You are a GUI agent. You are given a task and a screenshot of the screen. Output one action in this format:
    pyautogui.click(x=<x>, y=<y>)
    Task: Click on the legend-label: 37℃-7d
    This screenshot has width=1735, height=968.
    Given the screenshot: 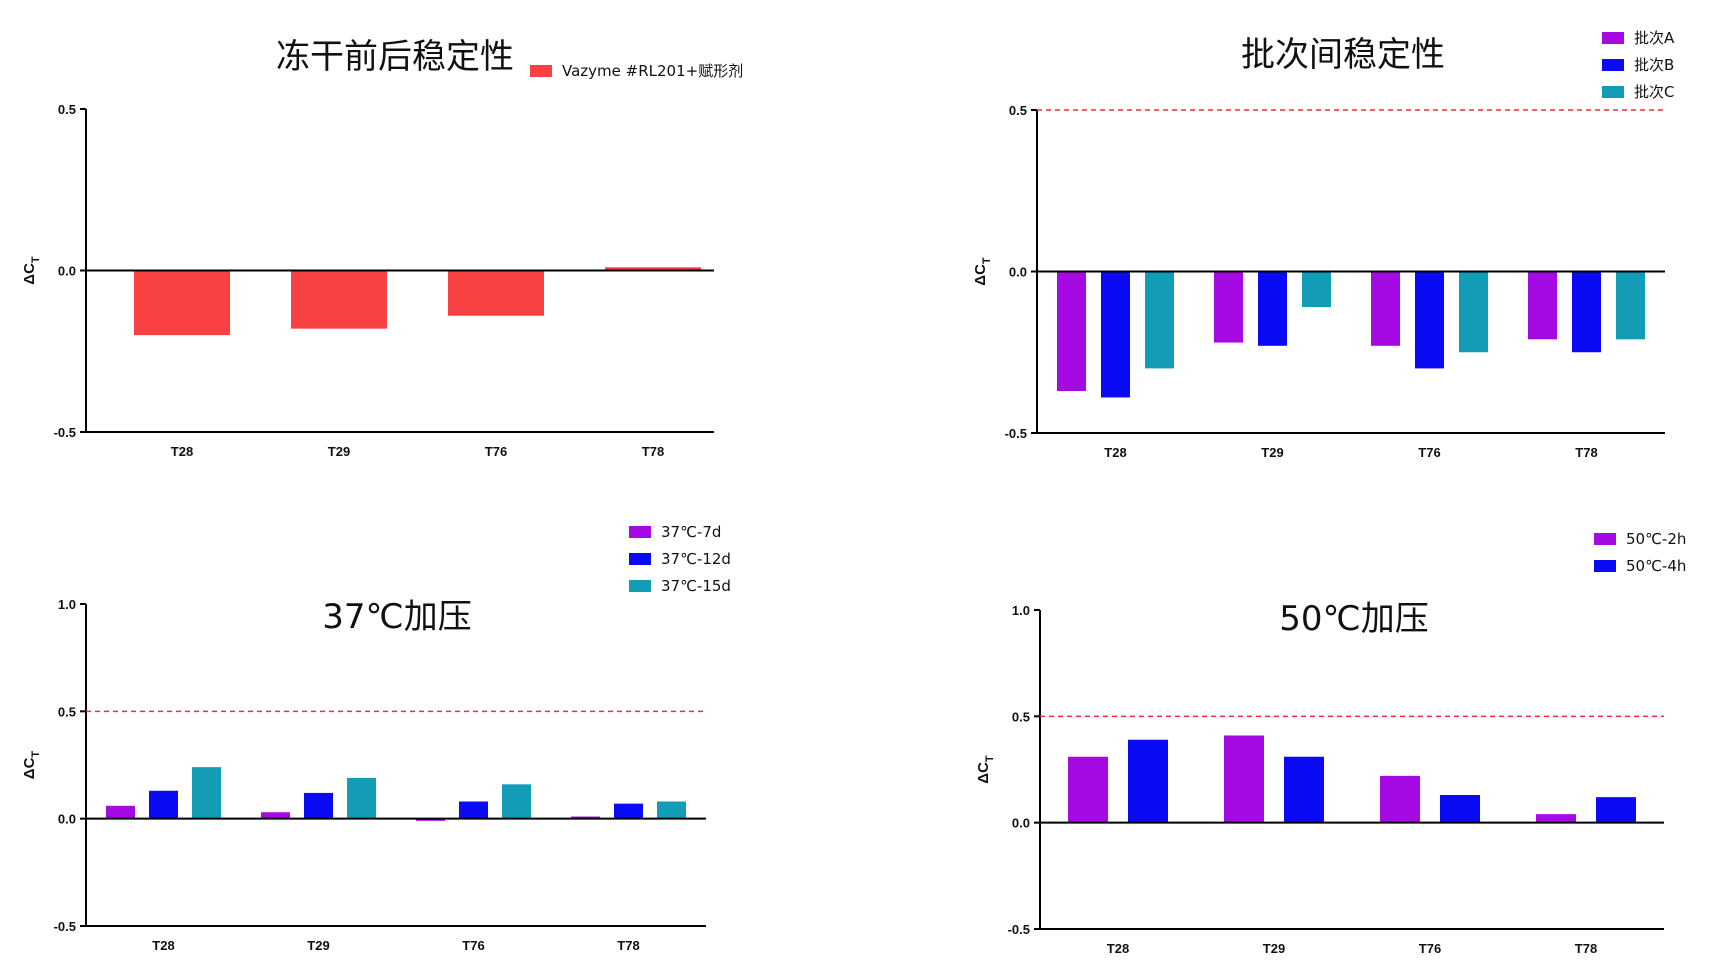 What is the action you would take?
    pyautogui.click(x=691, y=532)
    